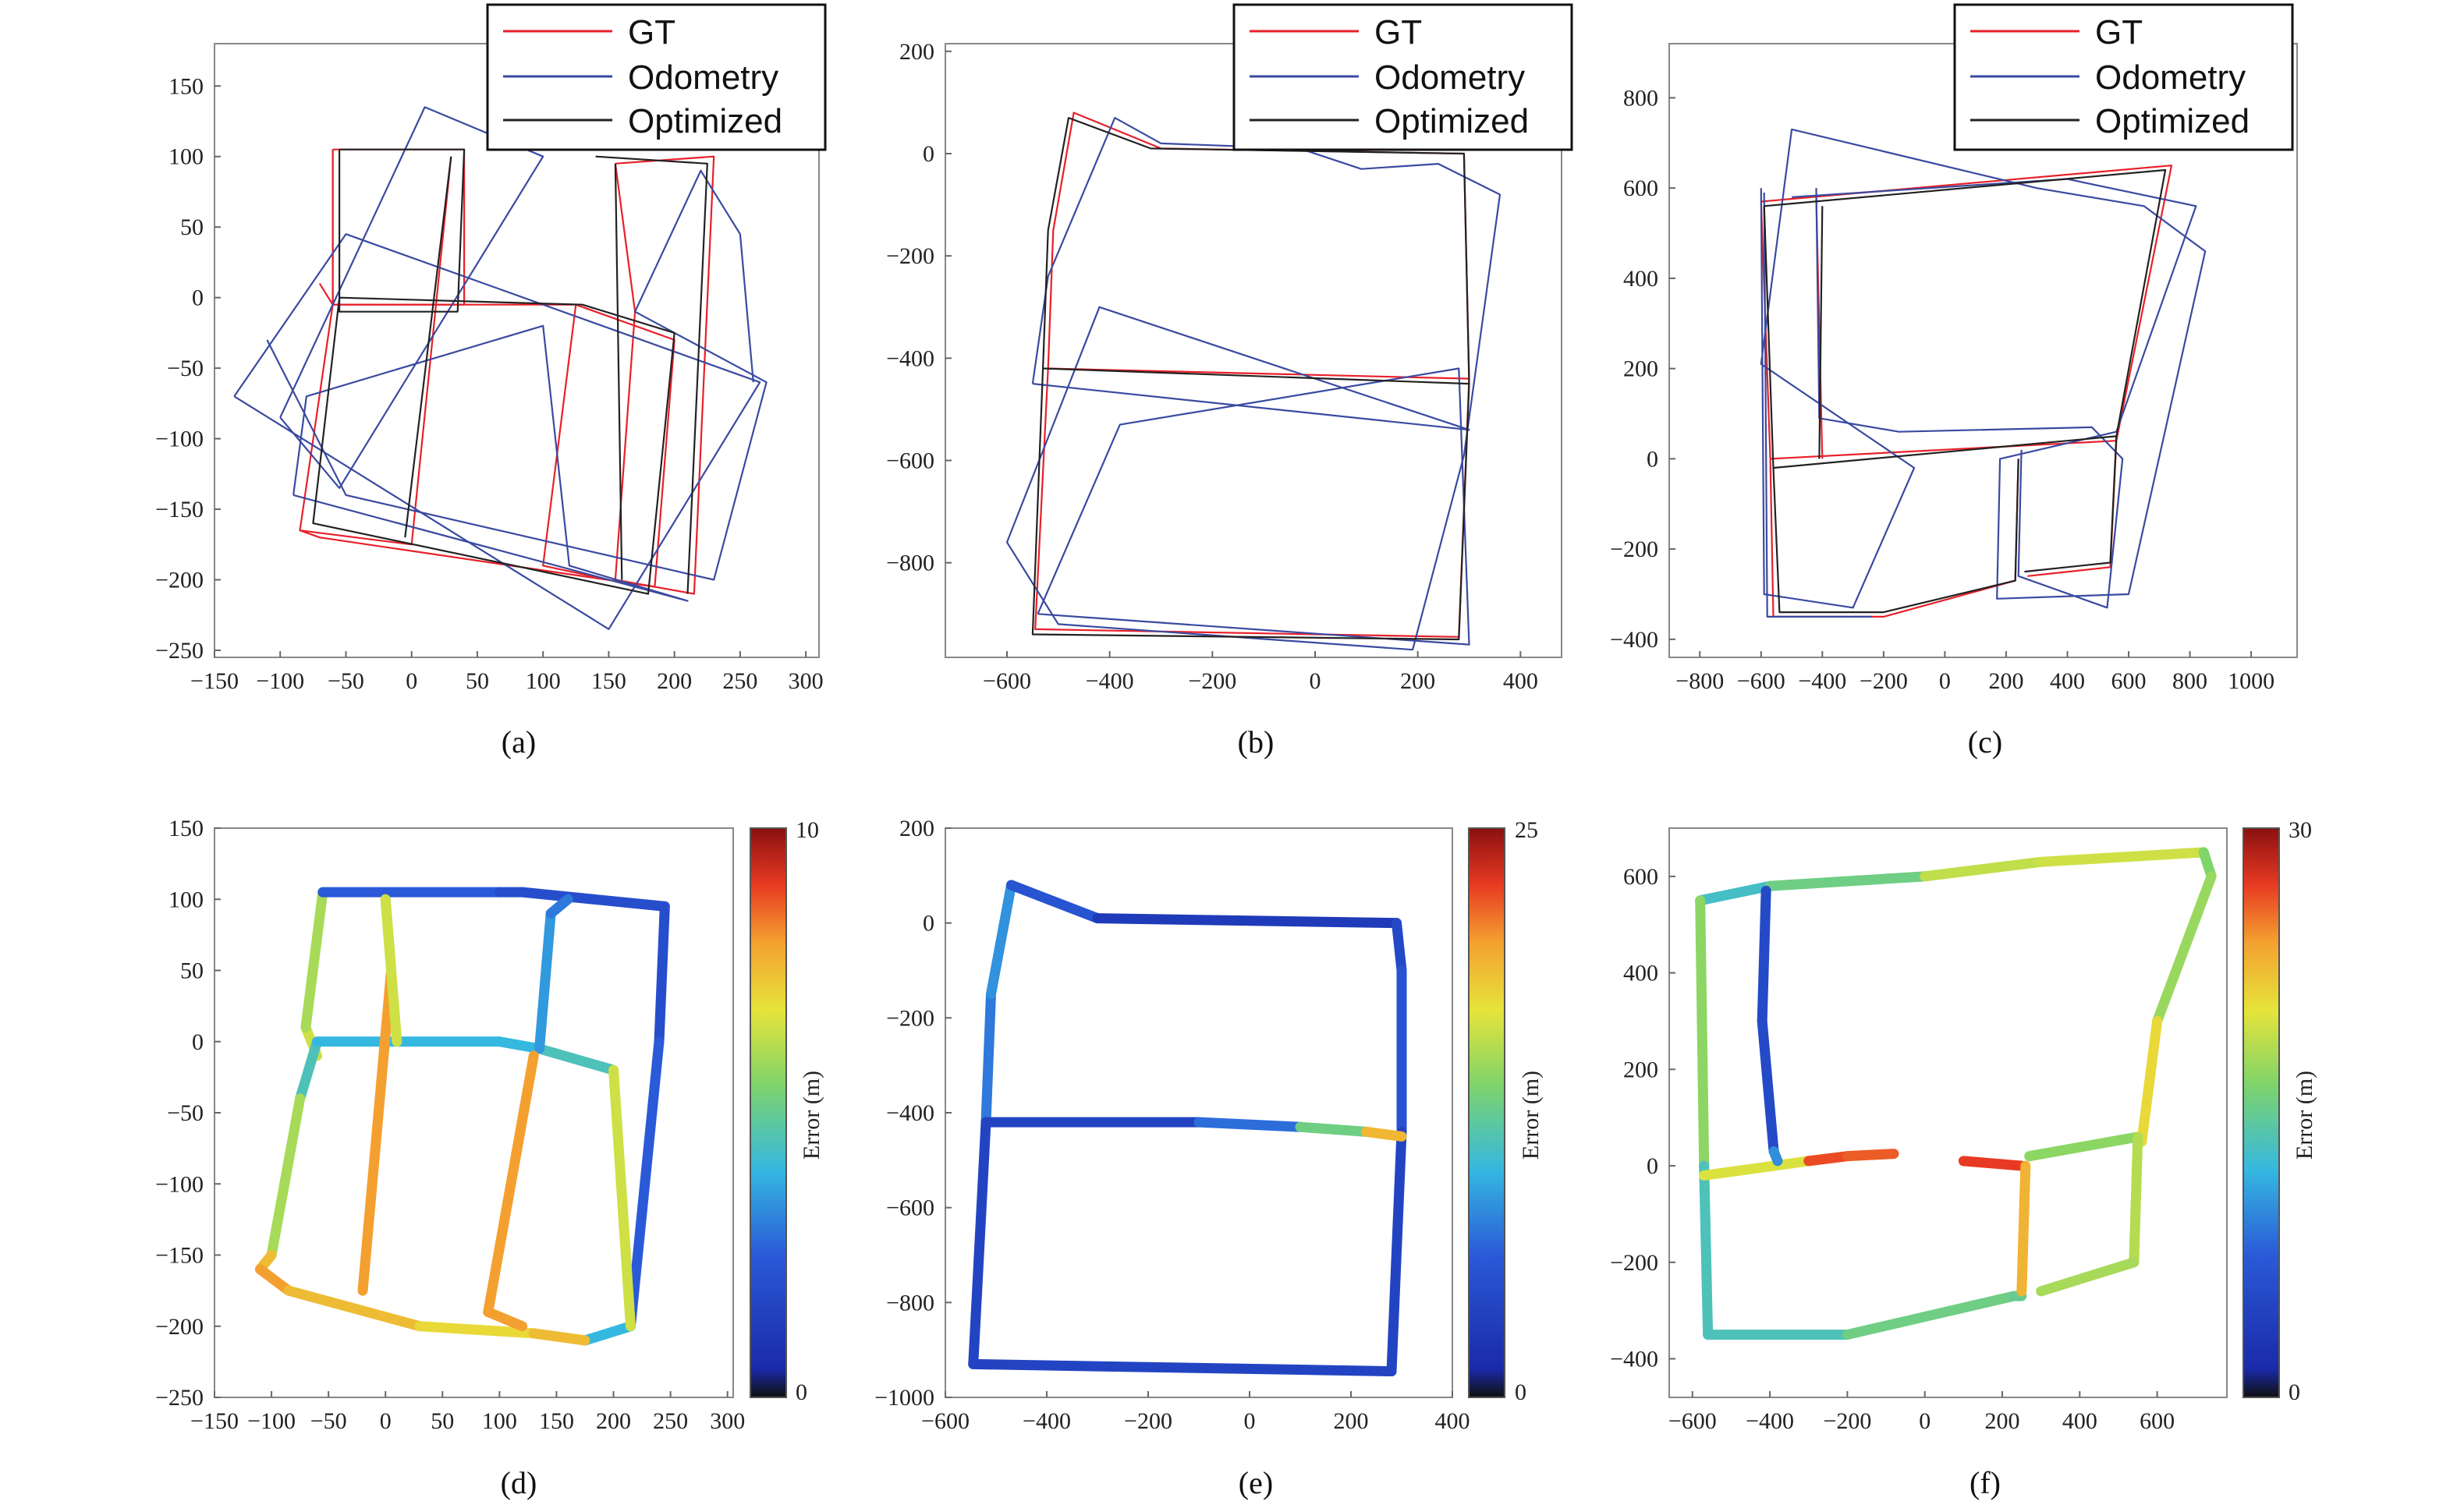  What do you see at coordinates (1521, 1392) in the screenshot?
I see `colorbar-min: 0` at bounding box center [1521, 1392].